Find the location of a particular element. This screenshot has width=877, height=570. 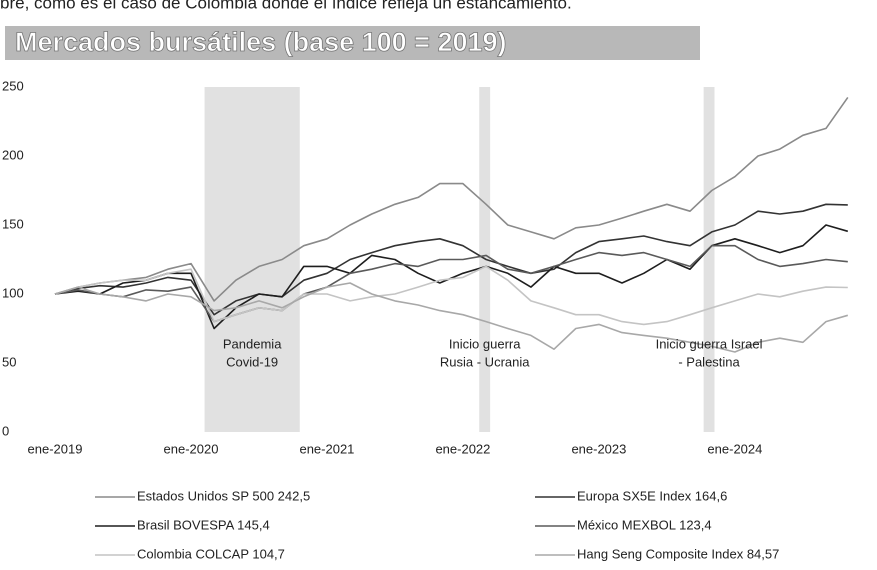

legend-label: Estados Unidos SP 500 242,5 is located at coordinates (223, 495).